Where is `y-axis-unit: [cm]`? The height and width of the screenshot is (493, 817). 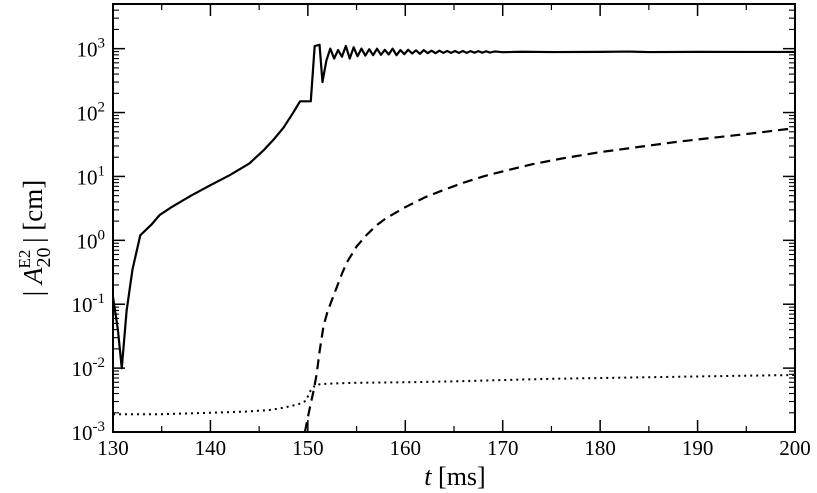 y-axis-unit: [cm] is located at coordinates (33, 205).